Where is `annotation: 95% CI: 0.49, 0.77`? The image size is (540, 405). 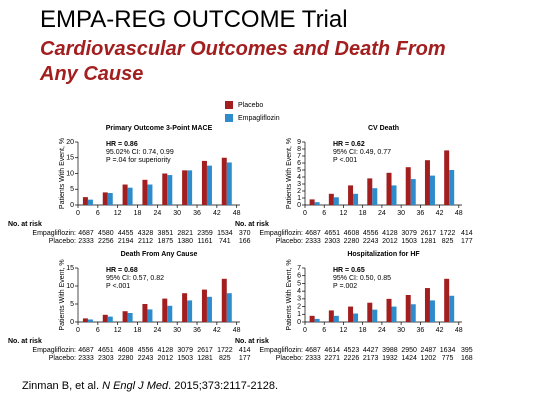
annotation: 95% CI: 0.49, 0.77 is located at coordinates (362, 152).